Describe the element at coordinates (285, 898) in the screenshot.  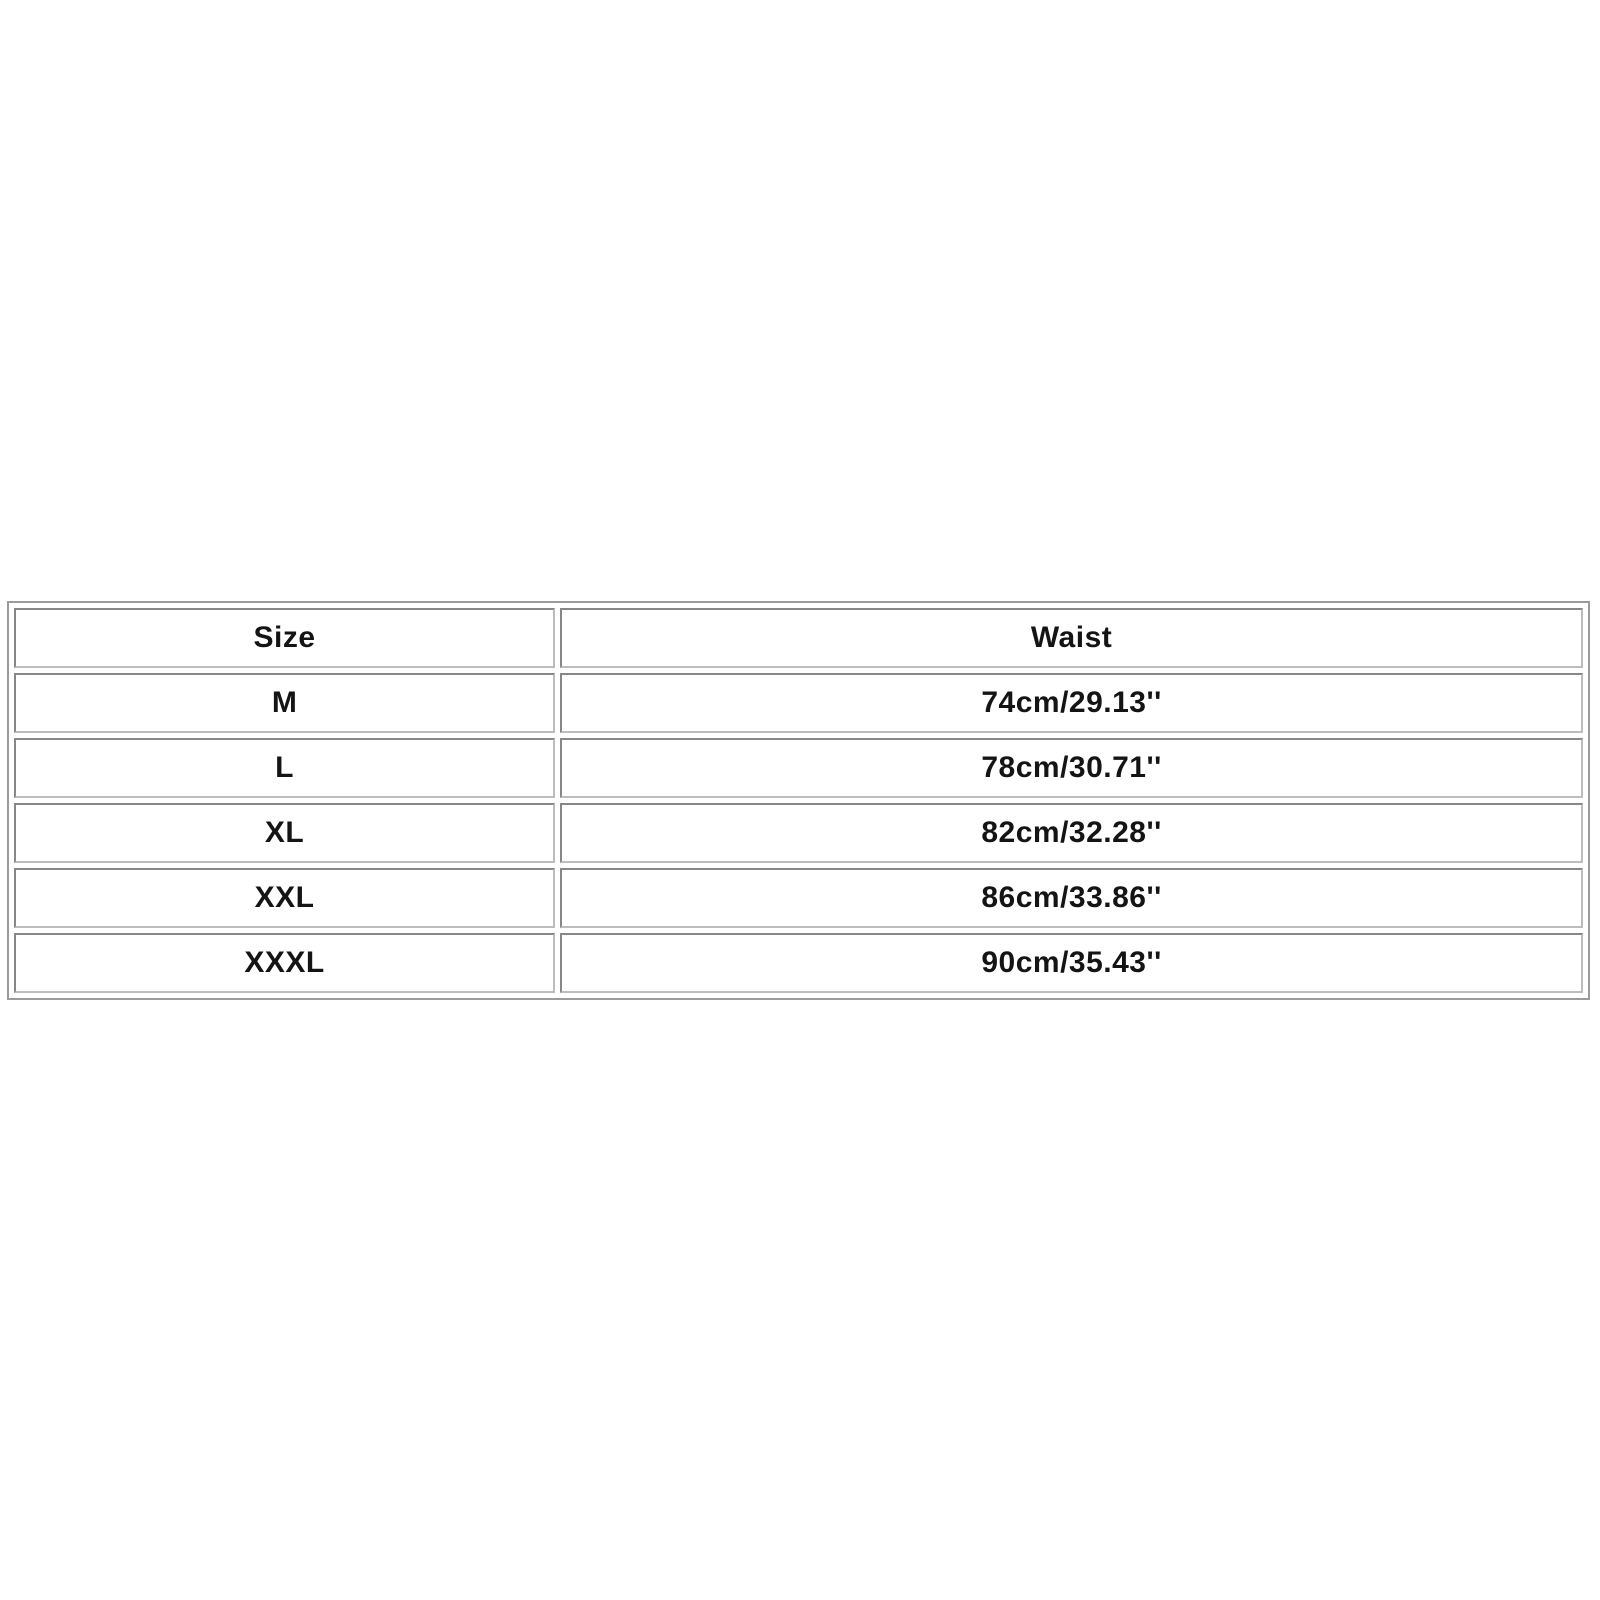
I see `size-cell: XXL` at that location.